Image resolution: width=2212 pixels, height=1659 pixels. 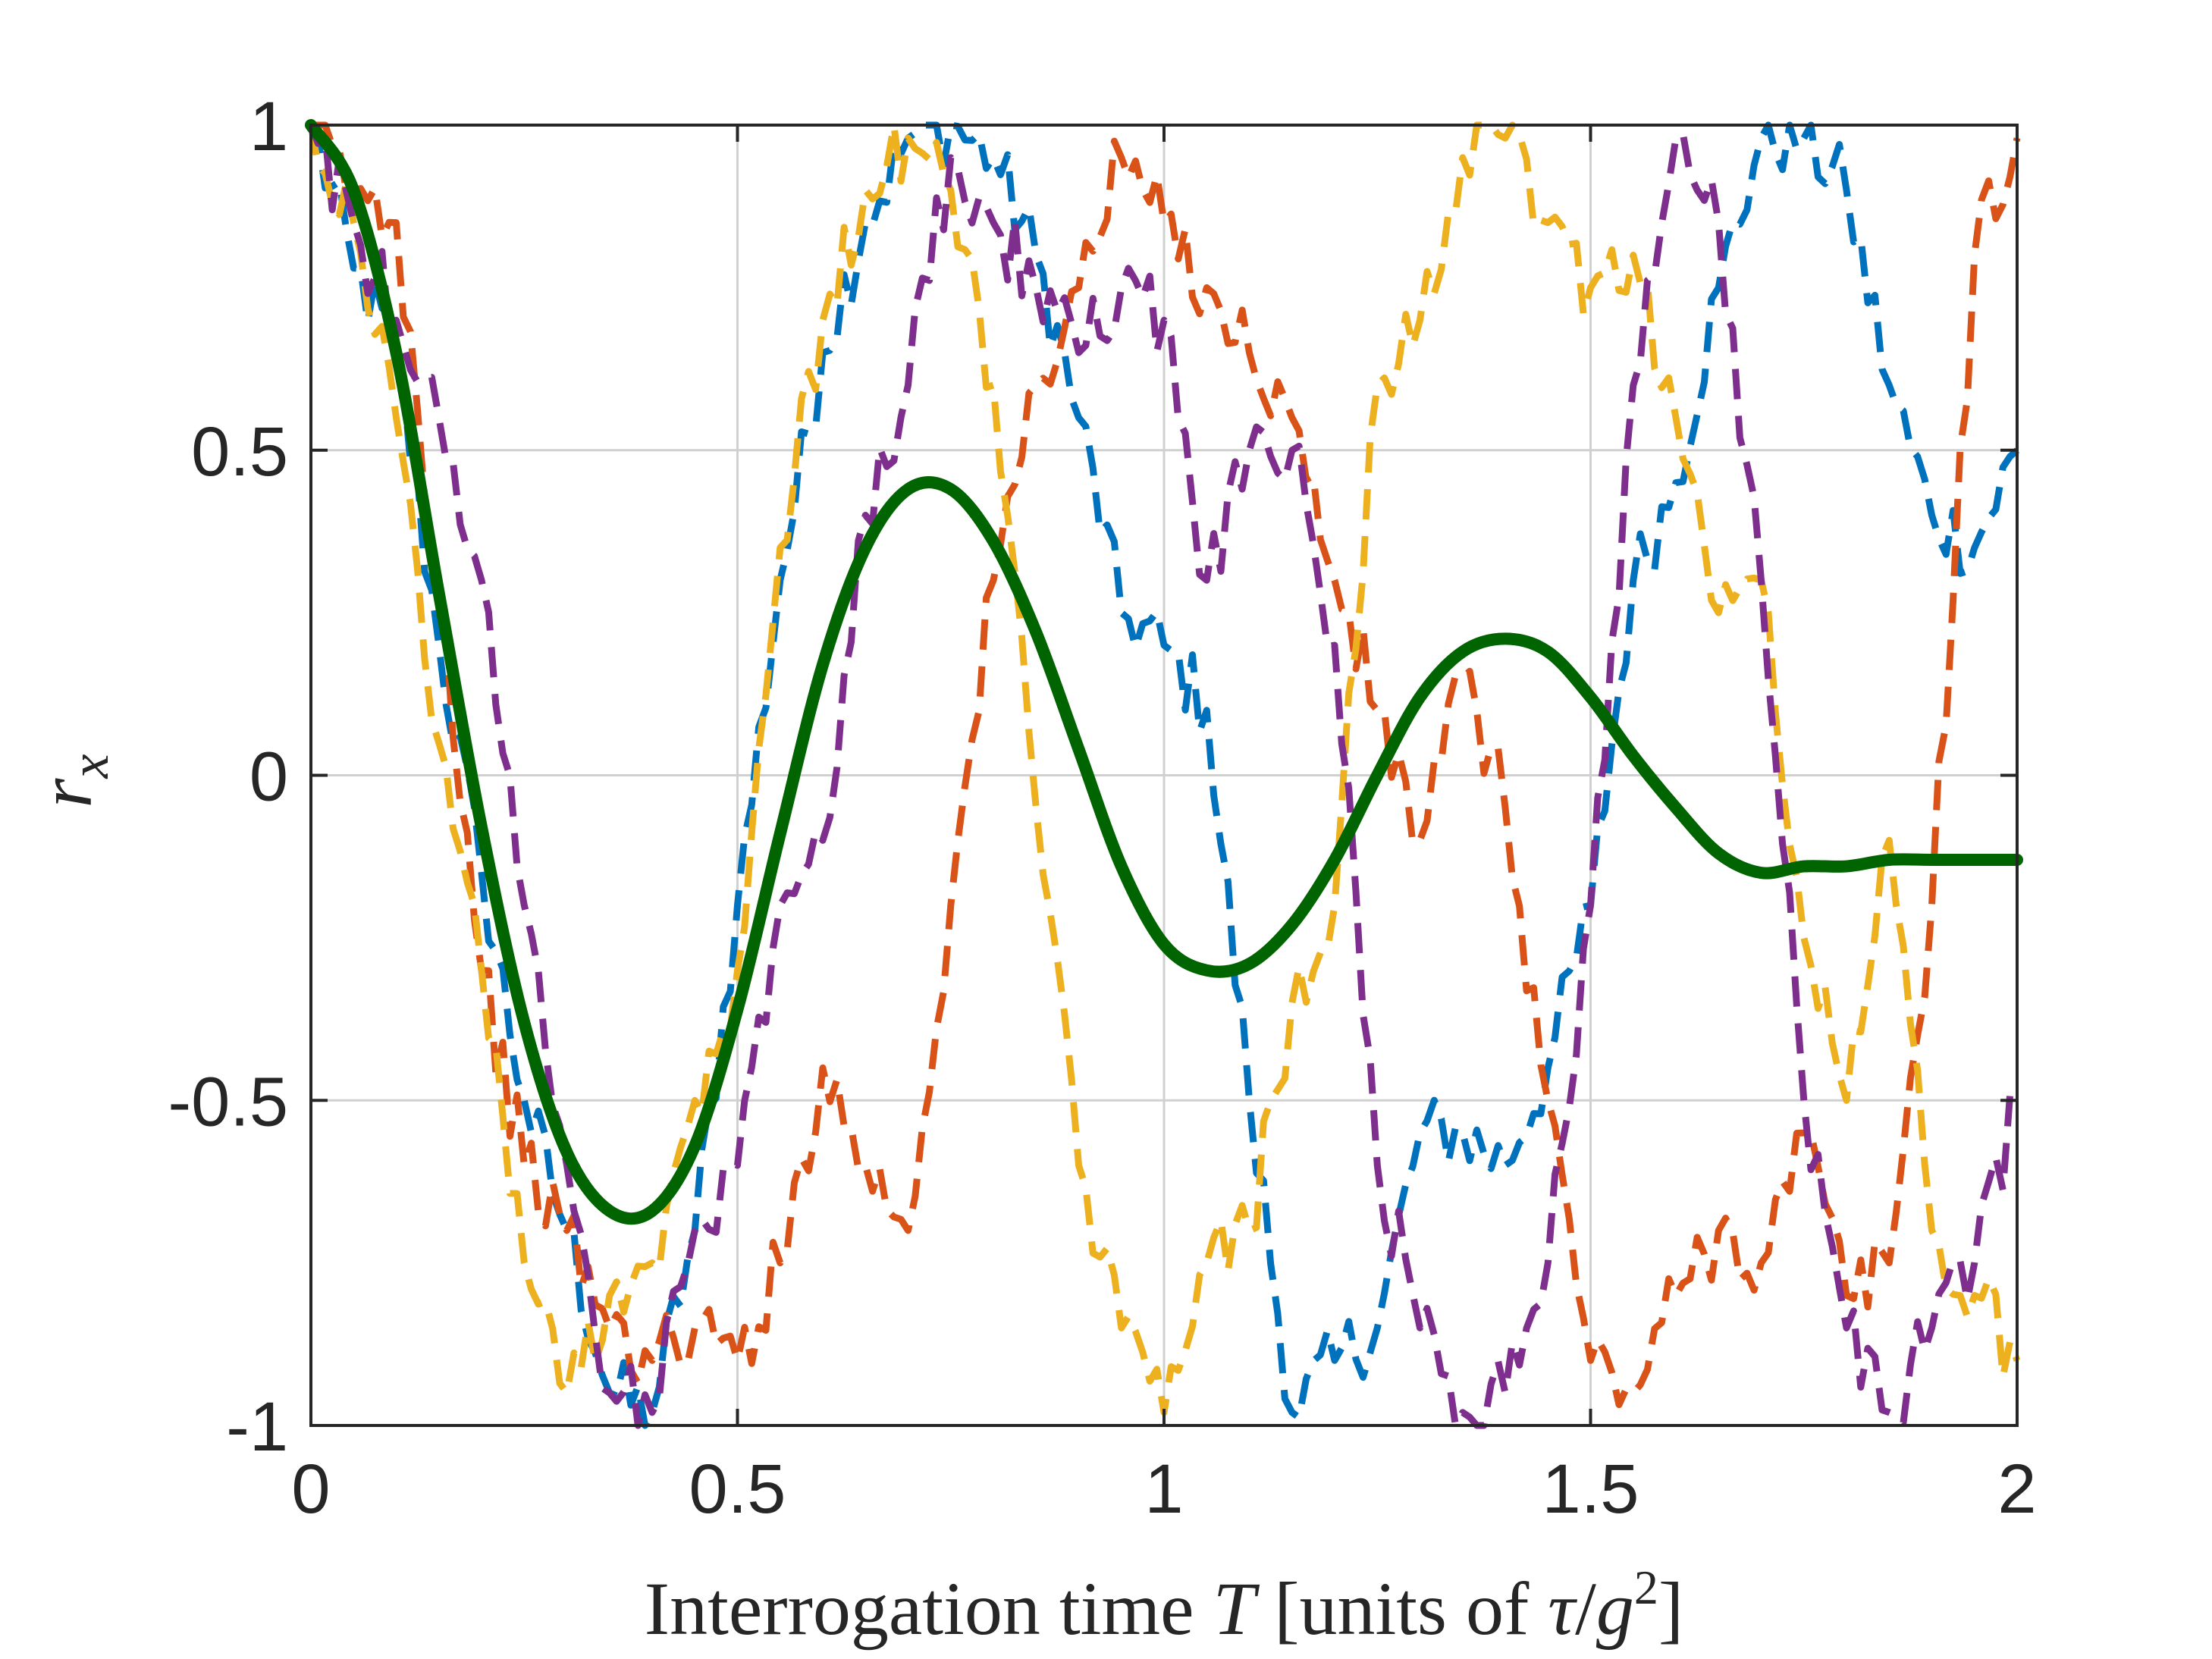 I want to click on y-axis-title: rx, so click(x=72, y=781).